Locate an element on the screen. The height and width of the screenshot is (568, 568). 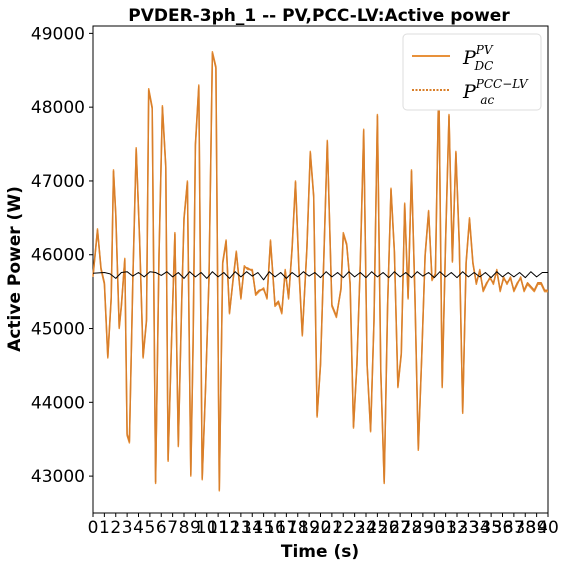
x-tick-label-6: 6 is located at coordinates (161, 528).